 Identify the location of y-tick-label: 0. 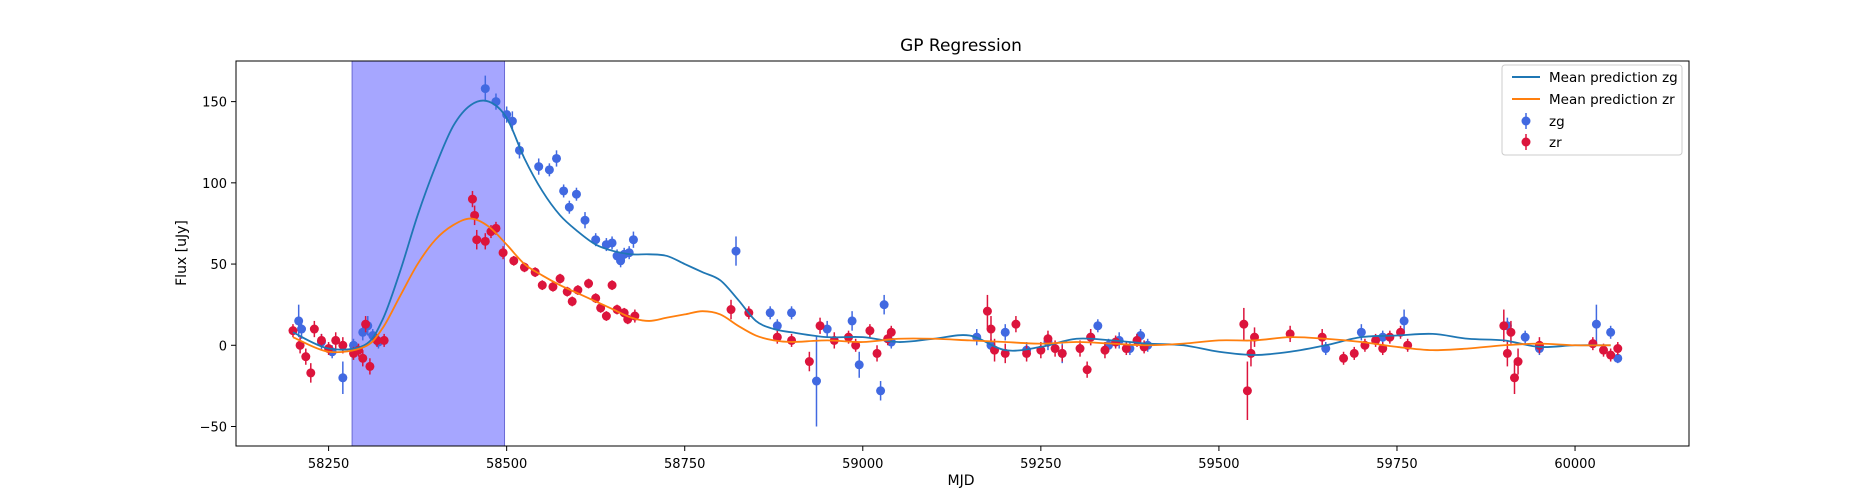
(223, 346).